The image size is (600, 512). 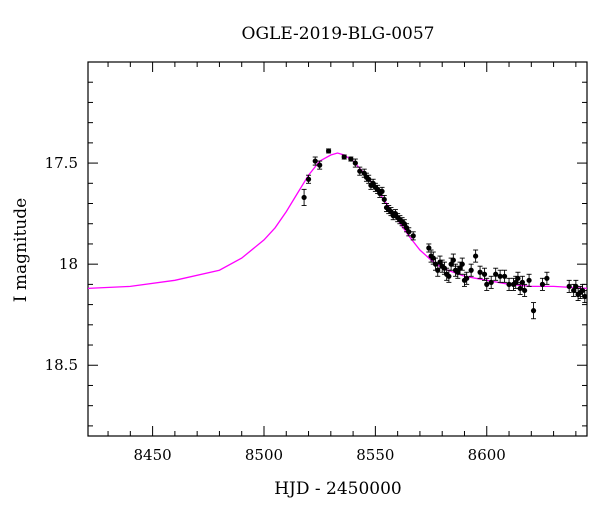 I want to click on x-axis-label: HJD - 2450000, so click(x=338, y=489).